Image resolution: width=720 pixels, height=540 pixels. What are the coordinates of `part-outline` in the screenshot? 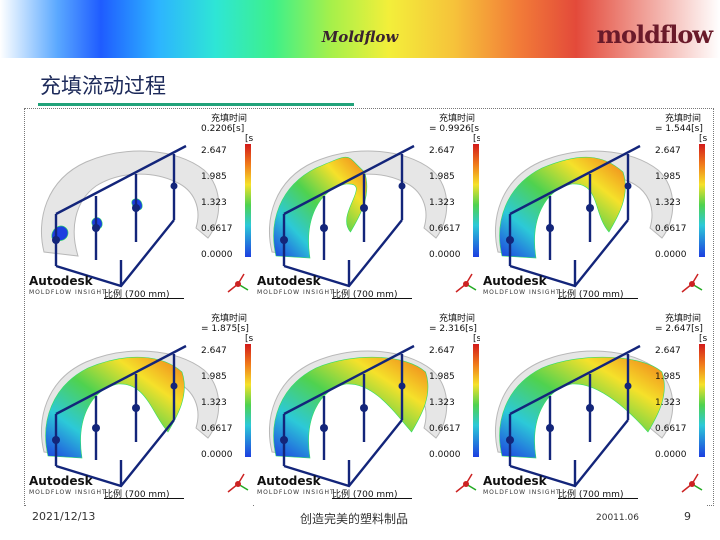 It's located at (130, 203).